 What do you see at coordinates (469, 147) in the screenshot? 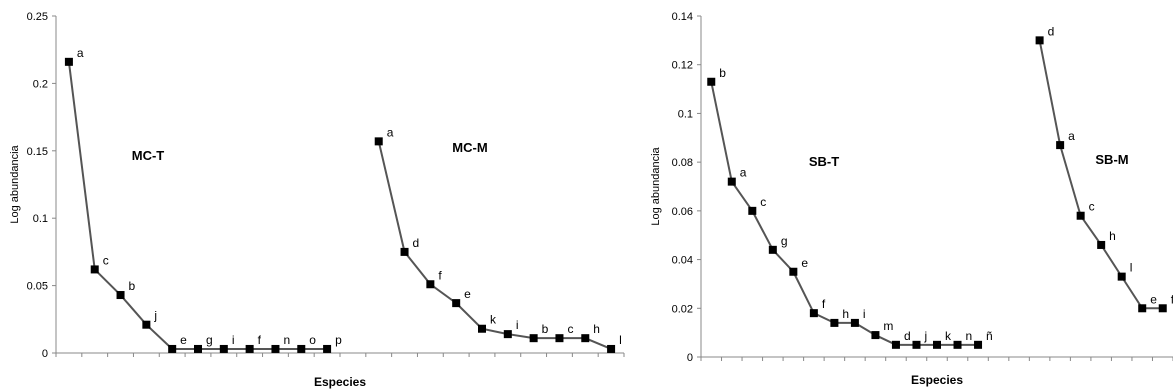
I see `series-annotation: MC-M` at bounding box center [469, 147].